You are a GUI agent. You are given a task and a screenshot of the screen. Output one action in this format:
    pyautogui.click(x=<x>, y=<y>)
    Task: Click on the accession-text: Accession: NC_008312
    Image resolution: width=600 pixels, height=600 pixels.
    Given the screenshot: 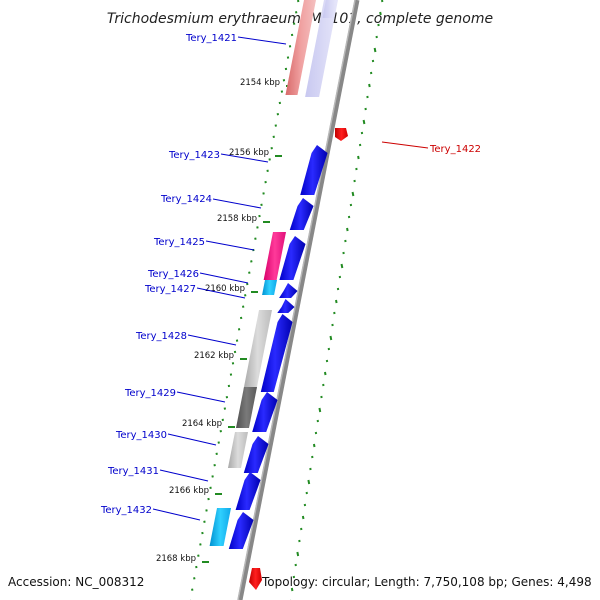 What is the action you would take?
    pyautogui.click(x=76, y=582)
    